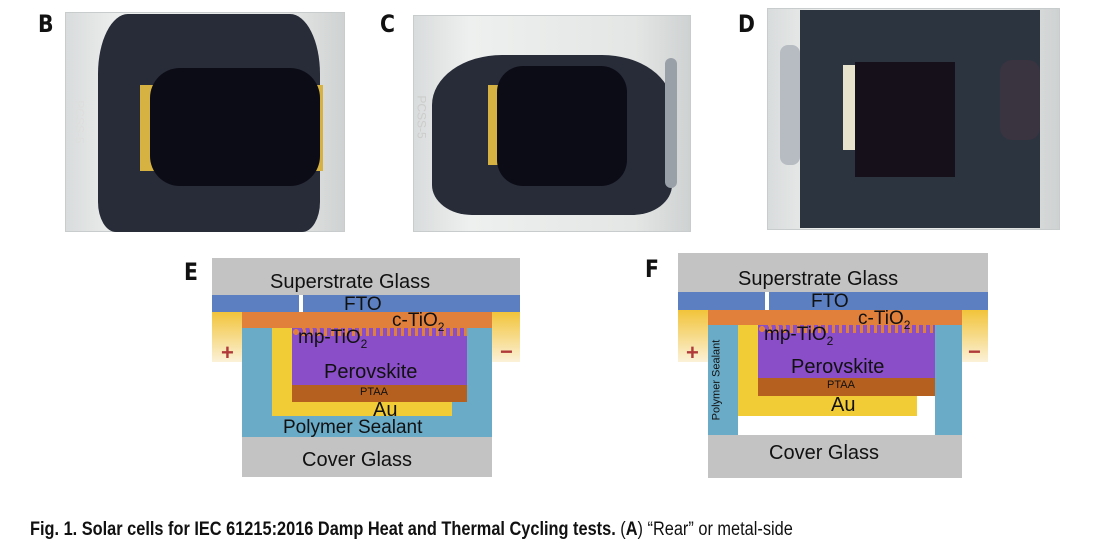 Image resolution: width=1094 pixels, height=551 pixels. What do you see at coordinates (631, 529) in the screenshot?
I see `caption-panel-ref: A` at bounding box center [631, 529].